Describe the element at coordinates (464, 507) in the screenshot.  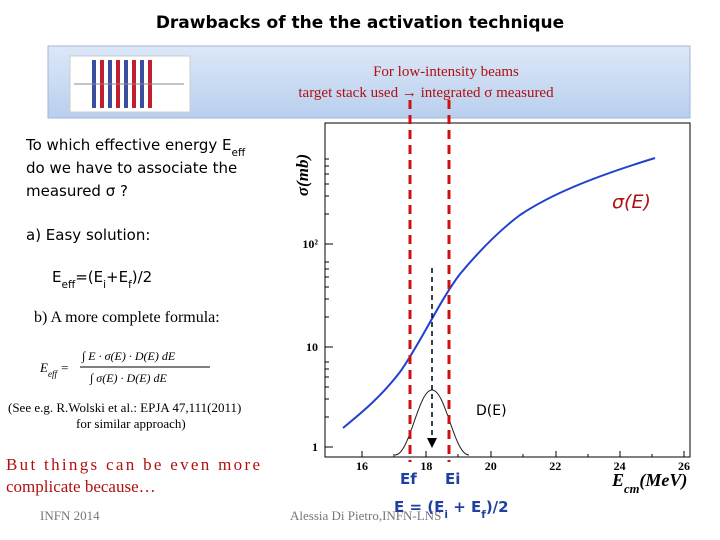
I see `text-segment: + E` at that location.